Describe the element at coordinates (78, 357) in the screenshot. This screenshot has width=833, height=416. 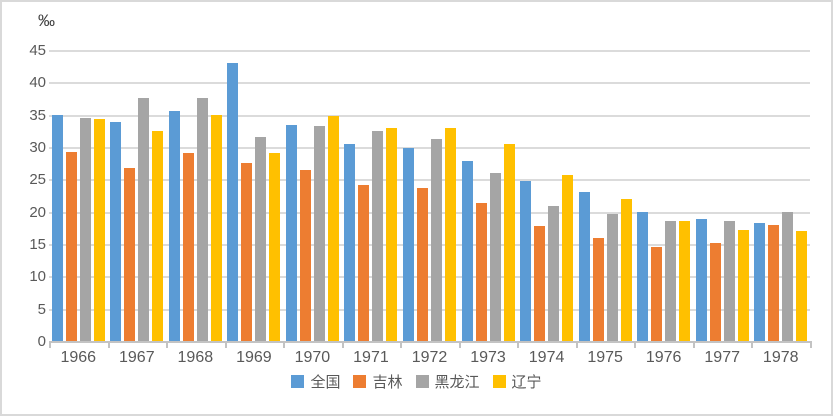
I see `x-axis-label: 1966` at that location.